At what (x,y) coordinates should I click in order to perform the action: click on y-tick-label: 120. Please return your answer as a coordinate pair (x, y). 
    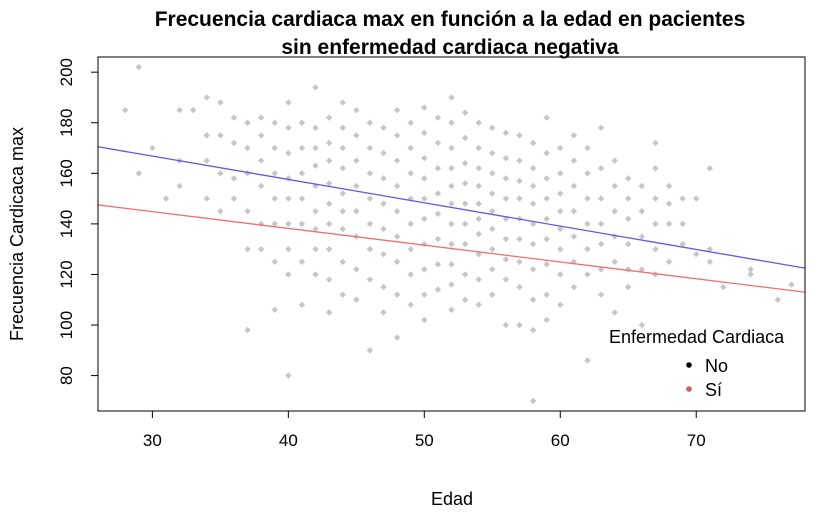
    Looking at the image, I should click on (66, 274).